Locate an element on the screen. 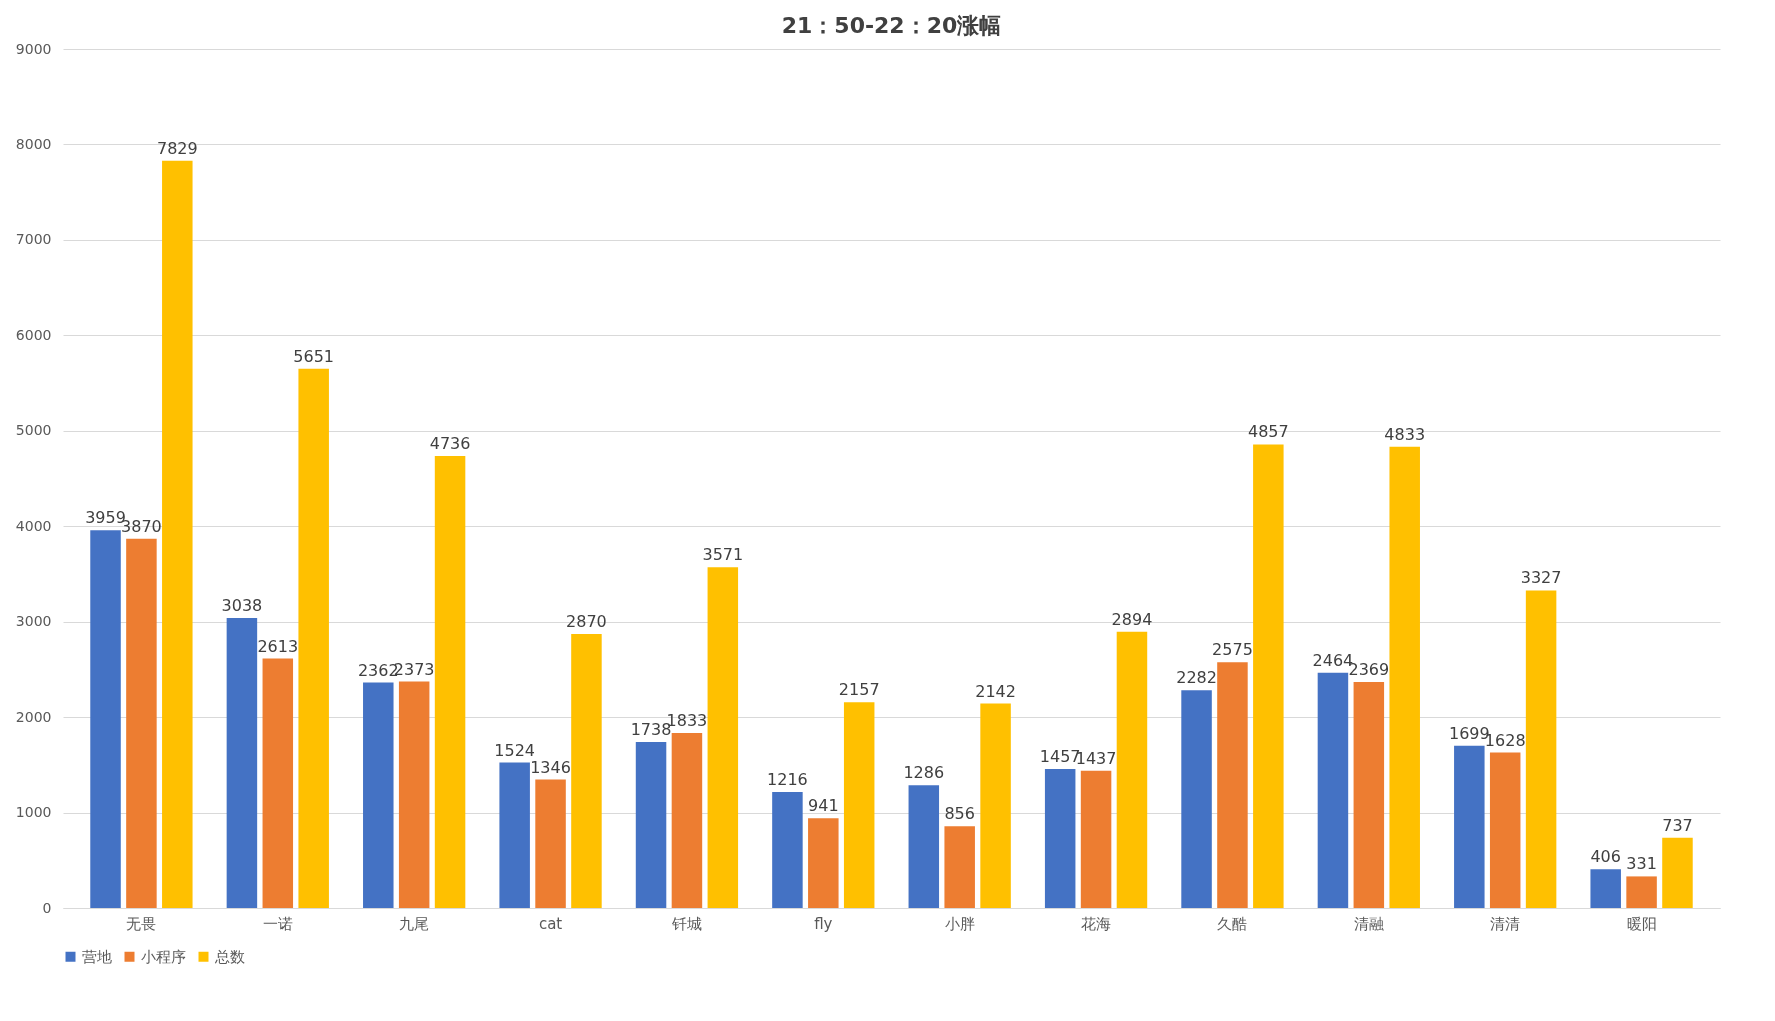 Image resolution: width=1775 pixels, height=1021 pixels. y-tick-label: 5000 is located at coordinates (33, 430).